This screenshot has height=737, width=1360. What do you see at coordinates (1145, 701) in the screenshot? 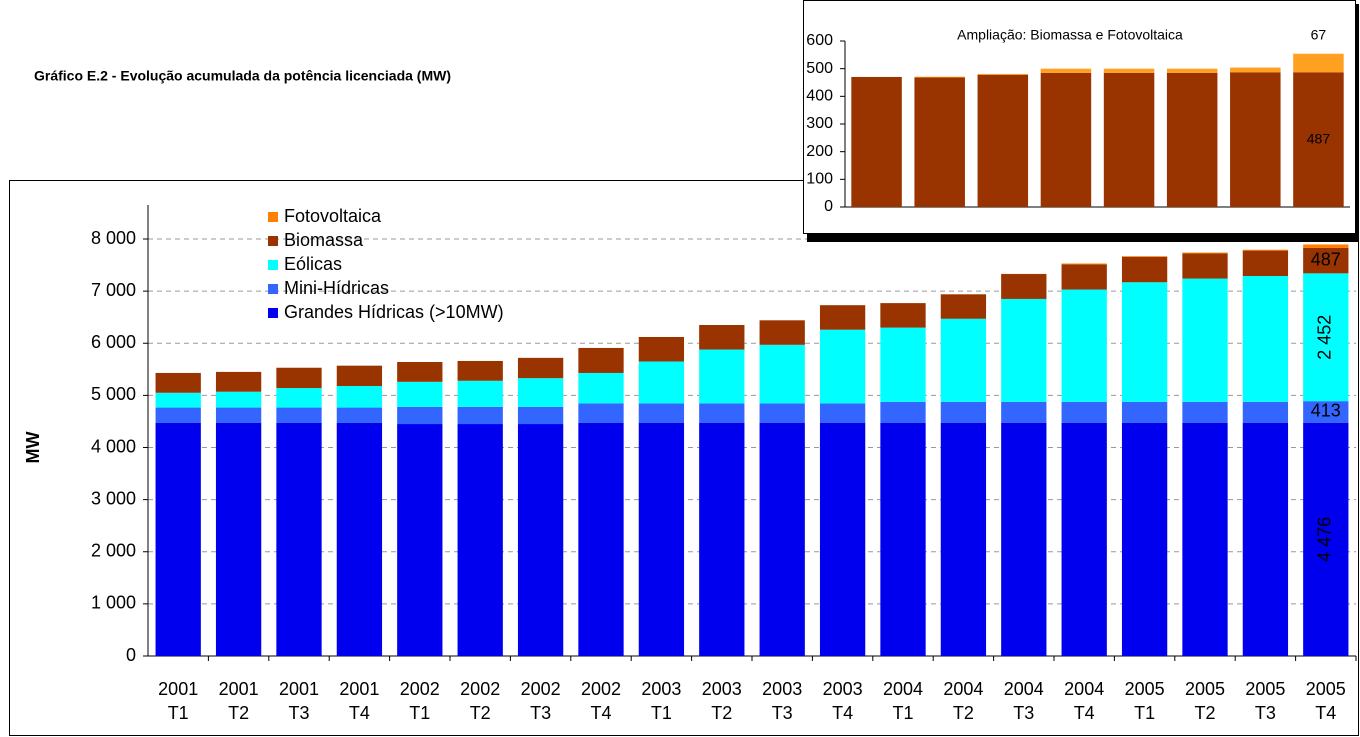
I see `x-tick-label: 2005 T1` at bounding box center [1145, 701].